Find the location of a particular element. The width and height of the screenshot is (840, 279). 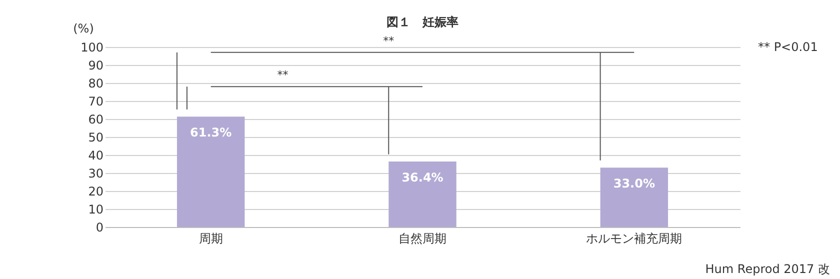

chart-title: 図１ 妊娠率 is located at coordinates (422, 22).